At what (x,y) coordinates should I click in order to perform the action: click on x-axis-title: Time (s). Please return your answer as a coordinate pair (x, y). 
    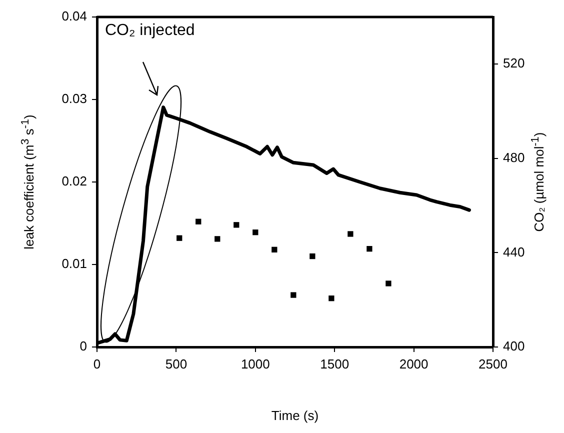
    Looking at the image, I should click on (295, 415).